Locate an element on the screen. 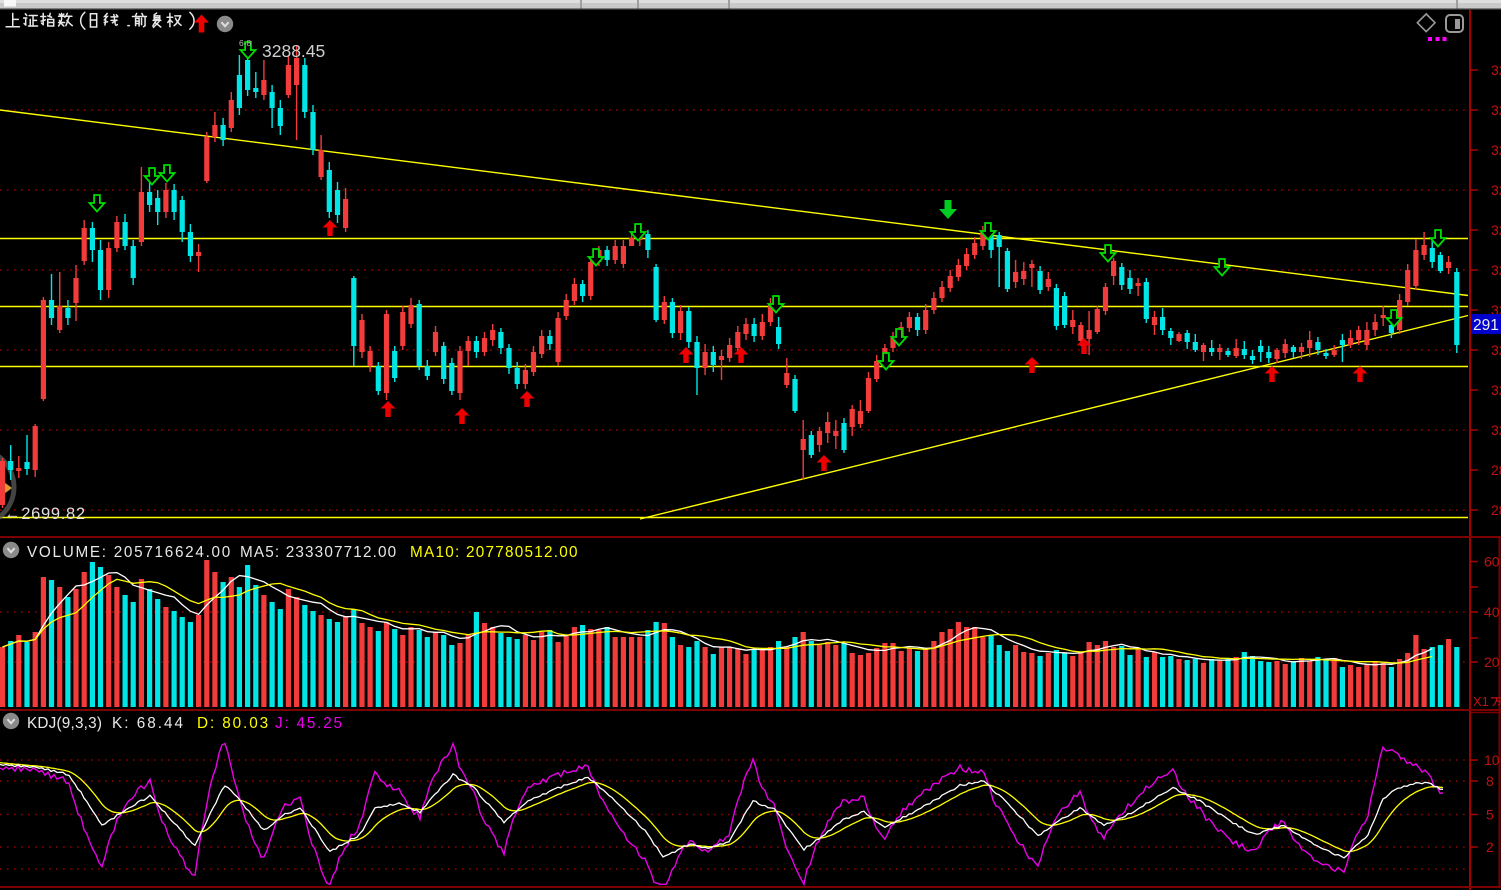 Image resolution: width=1501 pixels, height=890 pixels. svg-text: K: 68.44 is located at coordinates (148, 723).